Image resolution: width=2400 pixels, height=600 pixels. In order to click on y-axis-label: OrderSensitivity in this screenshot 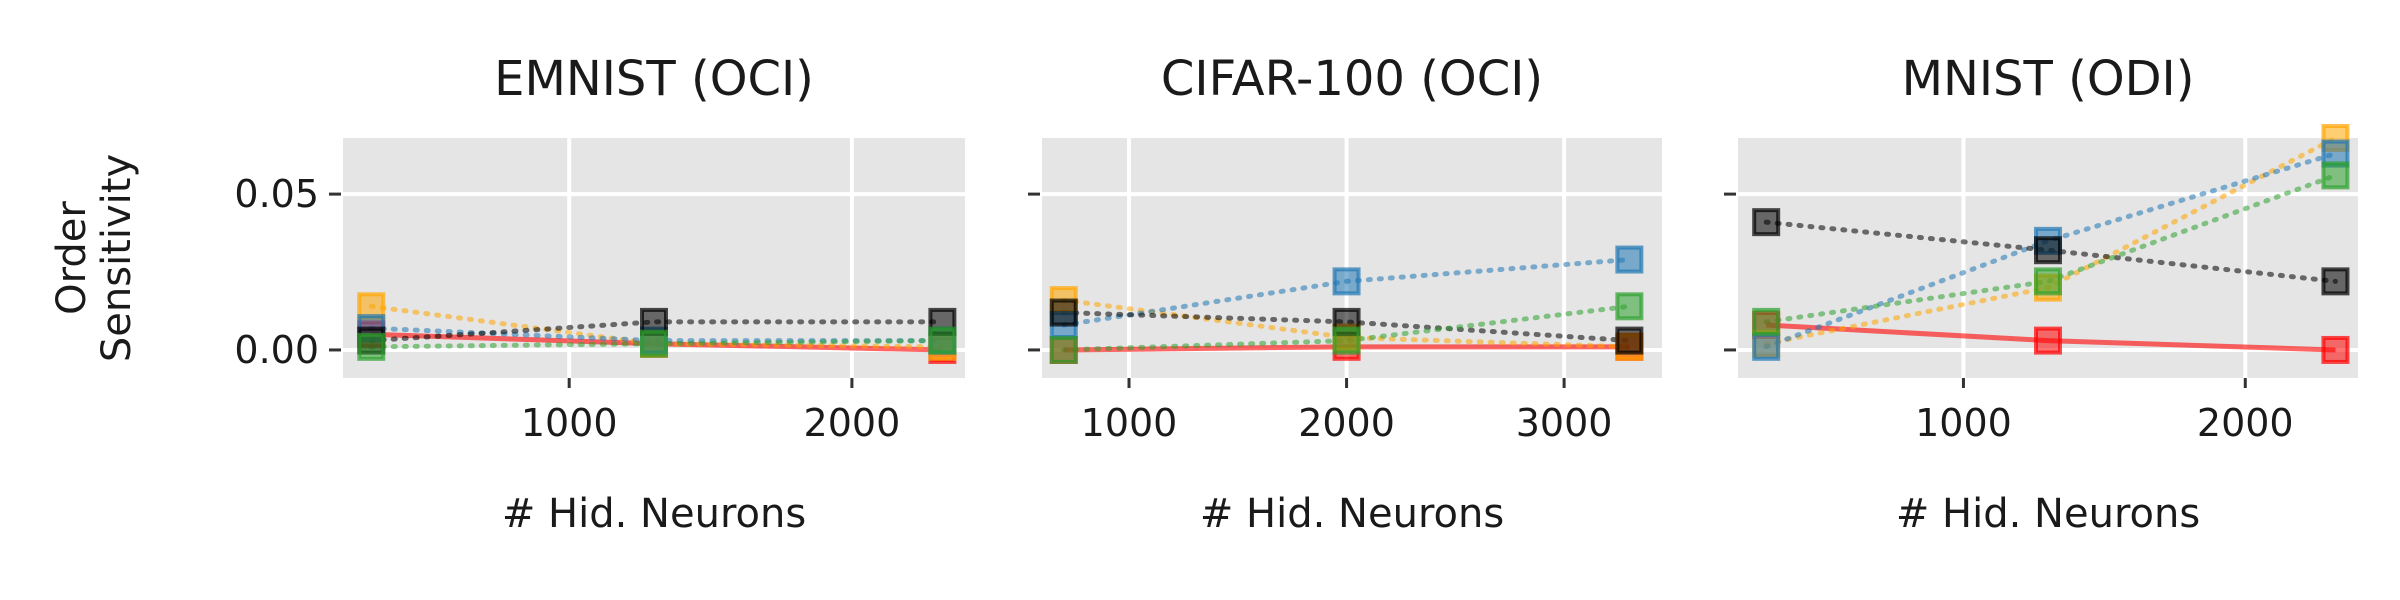, I will do `click(94, 258)`.